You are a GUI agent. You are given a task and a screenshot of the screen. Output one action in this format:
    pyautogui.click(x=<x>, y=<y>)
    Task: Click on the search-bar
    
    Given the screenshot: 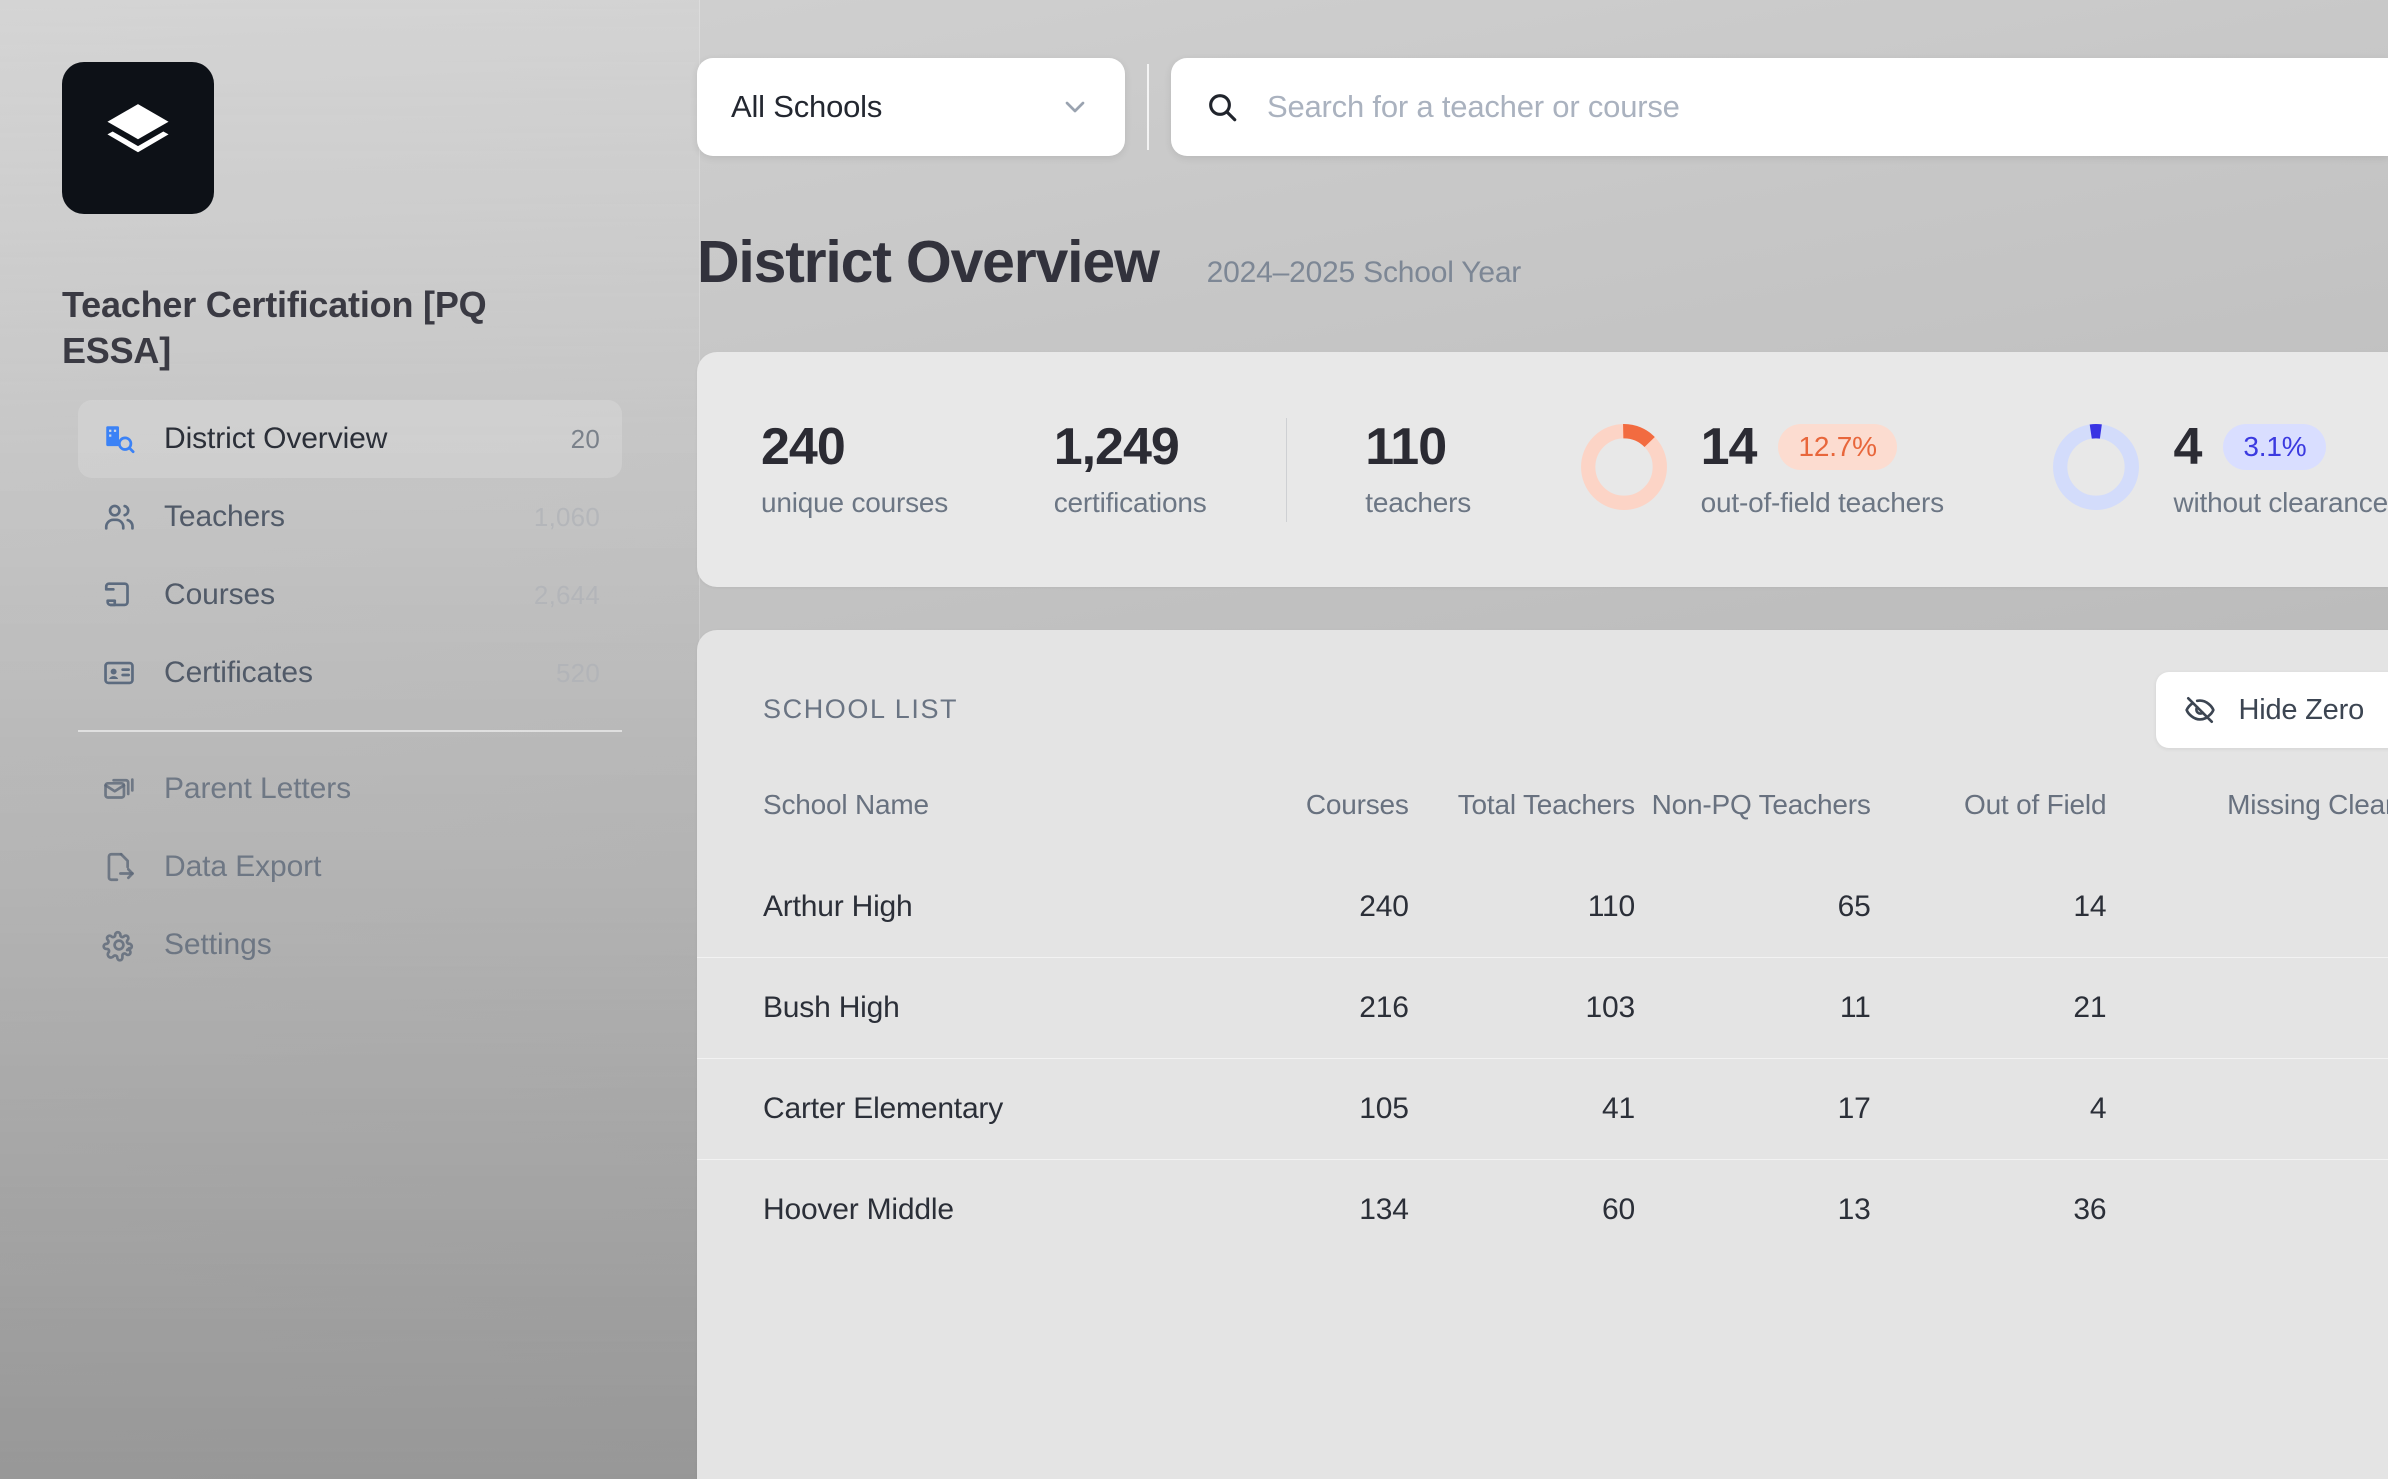 What is the action you would take?
    pyautogui.click(x=1779, y=107)
    